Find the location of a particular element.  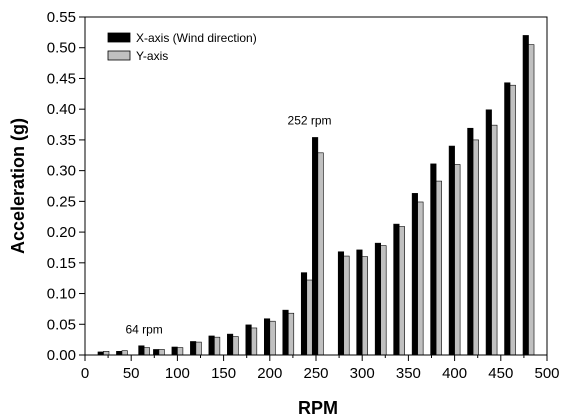

x-tick-label: 200 is located at coordinates (269, 373).